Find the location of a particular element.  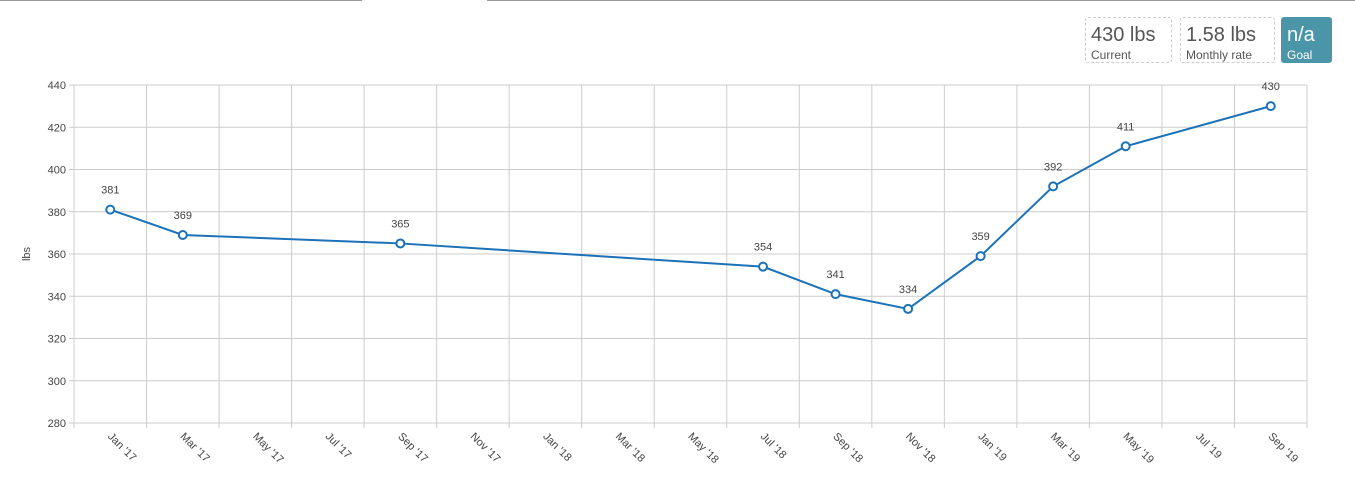

x-tick-label: Sep '18 is located at coordinates (847, 448).